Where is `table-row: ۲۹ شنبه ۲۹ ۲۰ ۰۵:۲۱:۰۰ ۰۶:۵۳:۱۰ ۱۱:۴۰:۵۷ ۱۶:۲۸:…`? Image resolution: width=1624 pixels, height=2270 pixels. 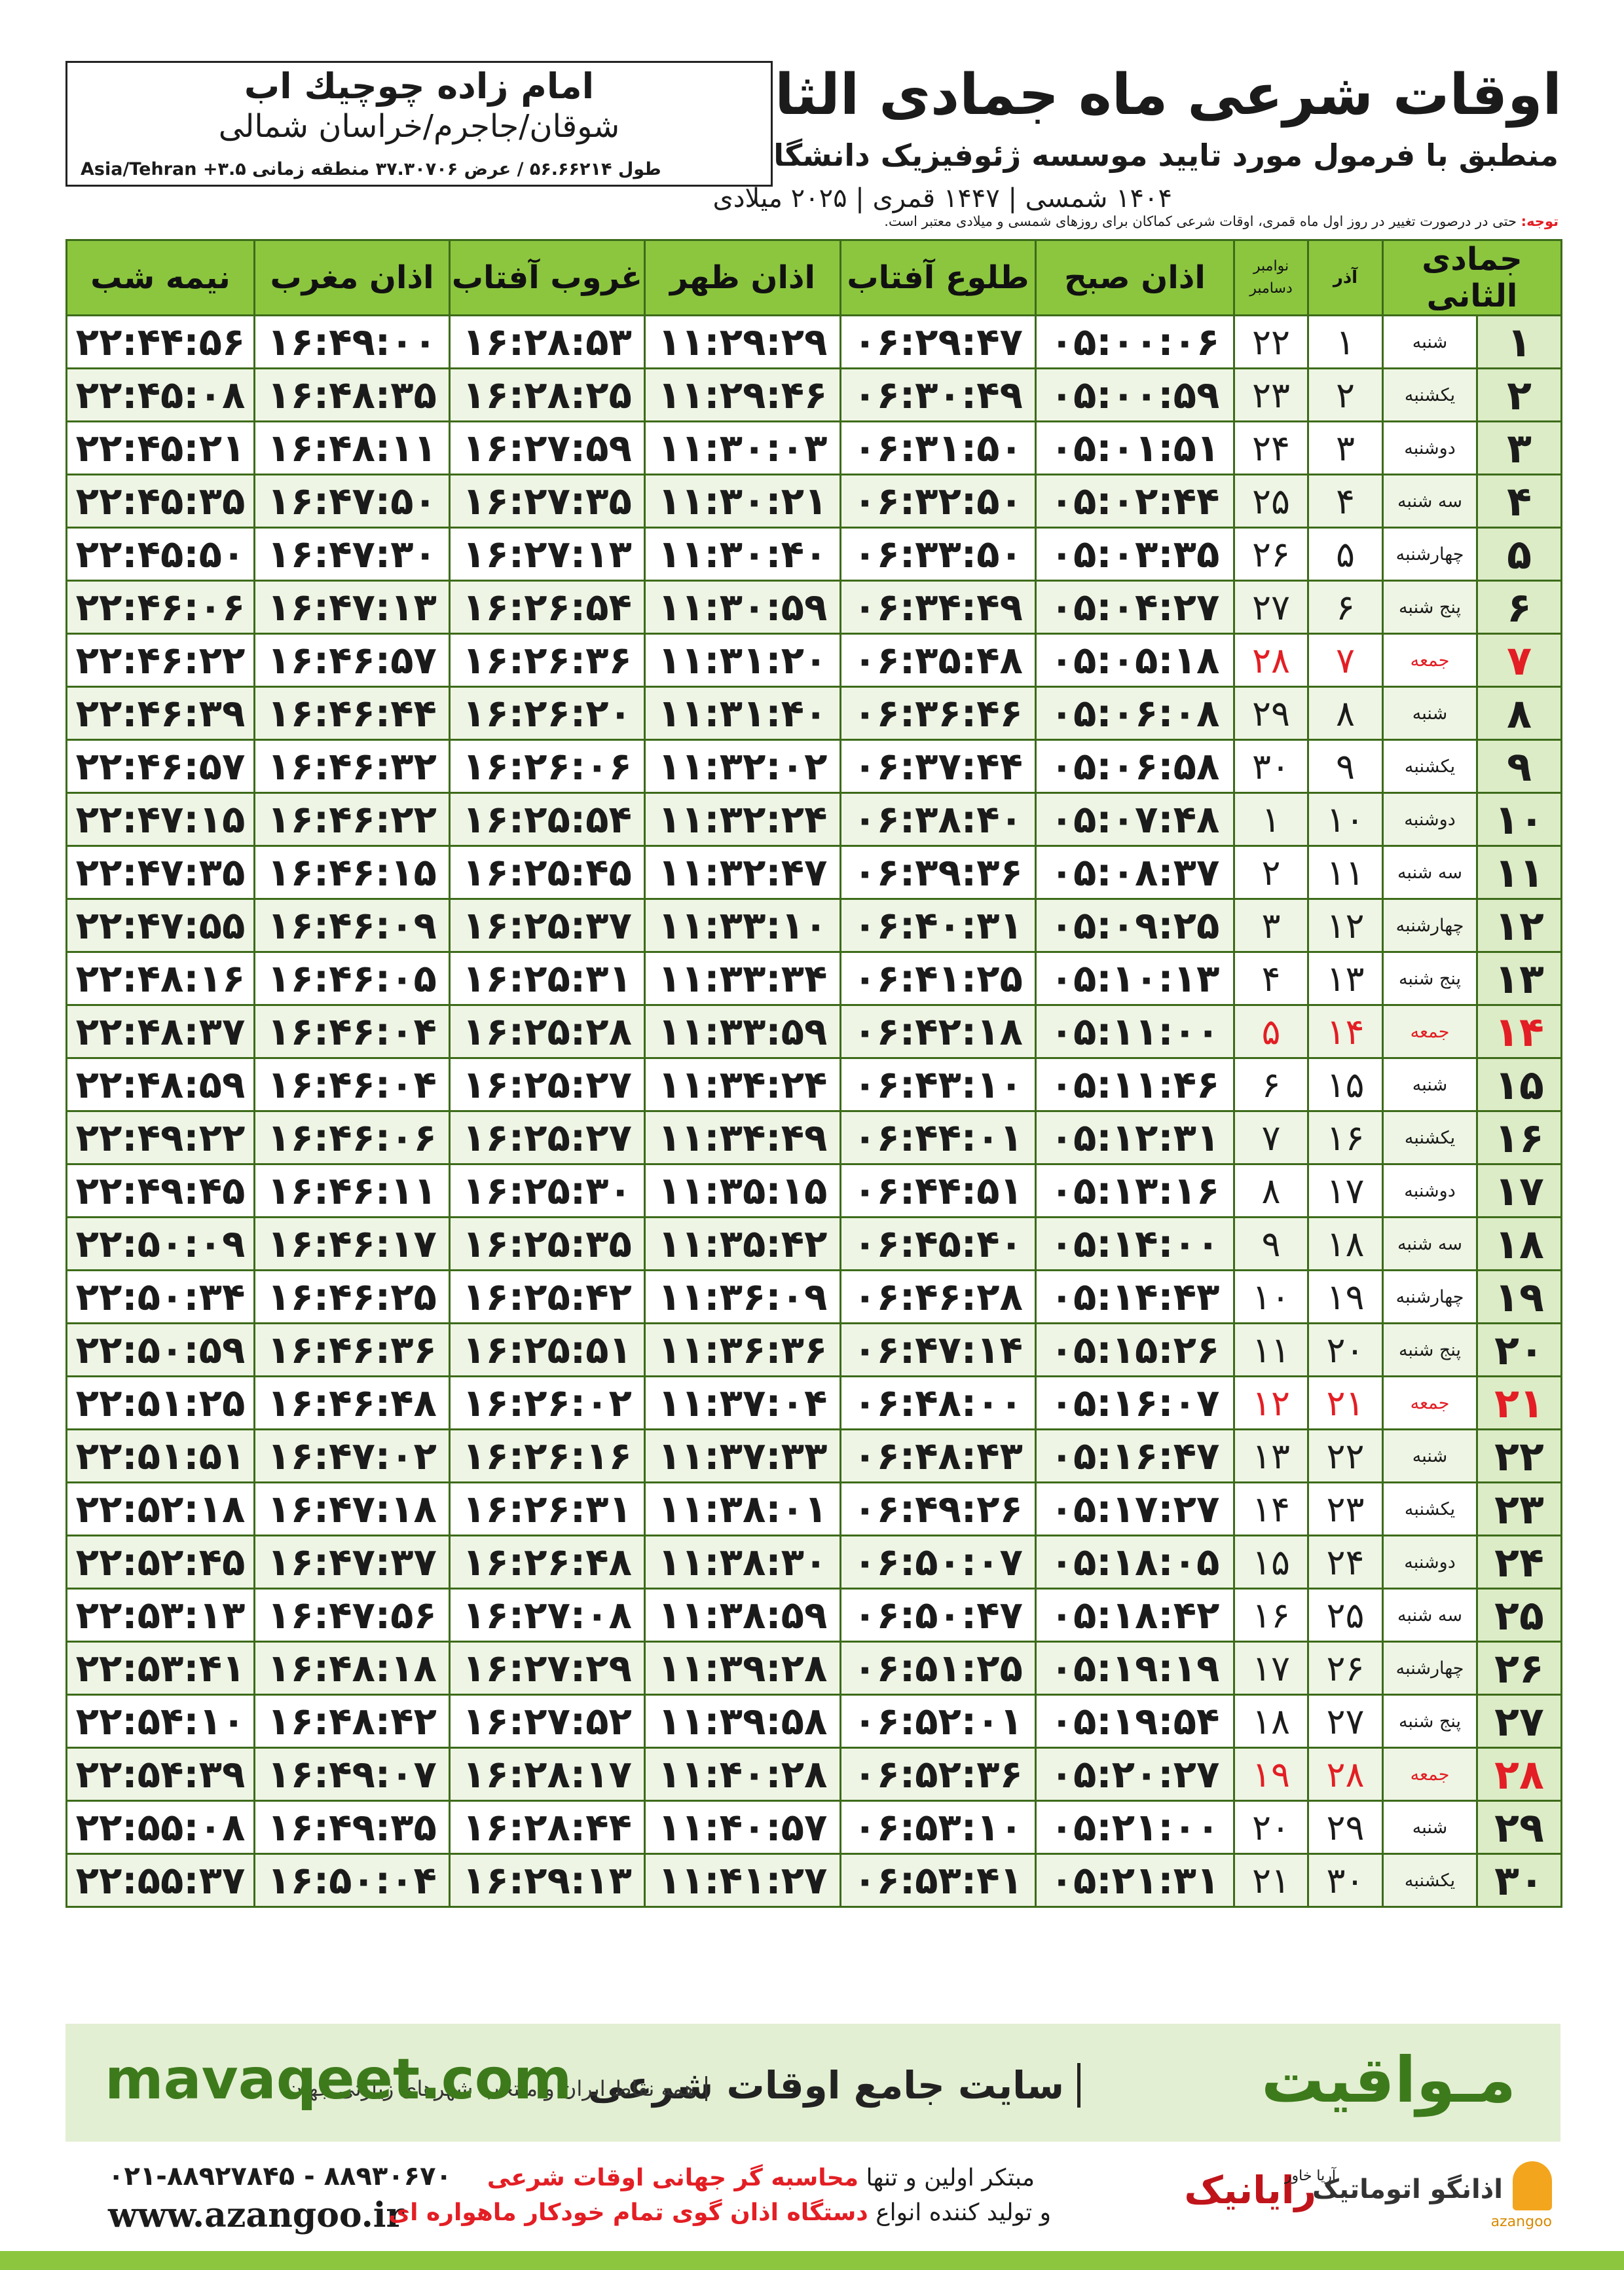 table-row: ۲۹ شنبه ۲۹ ۲۰ ۰۵:۲۱:۰۰ ۰۶:۵۳:۱۰ ۱۱:۴۰:۵۷ ۱۶:۲۸:… is located at coordinates (813, 1827).